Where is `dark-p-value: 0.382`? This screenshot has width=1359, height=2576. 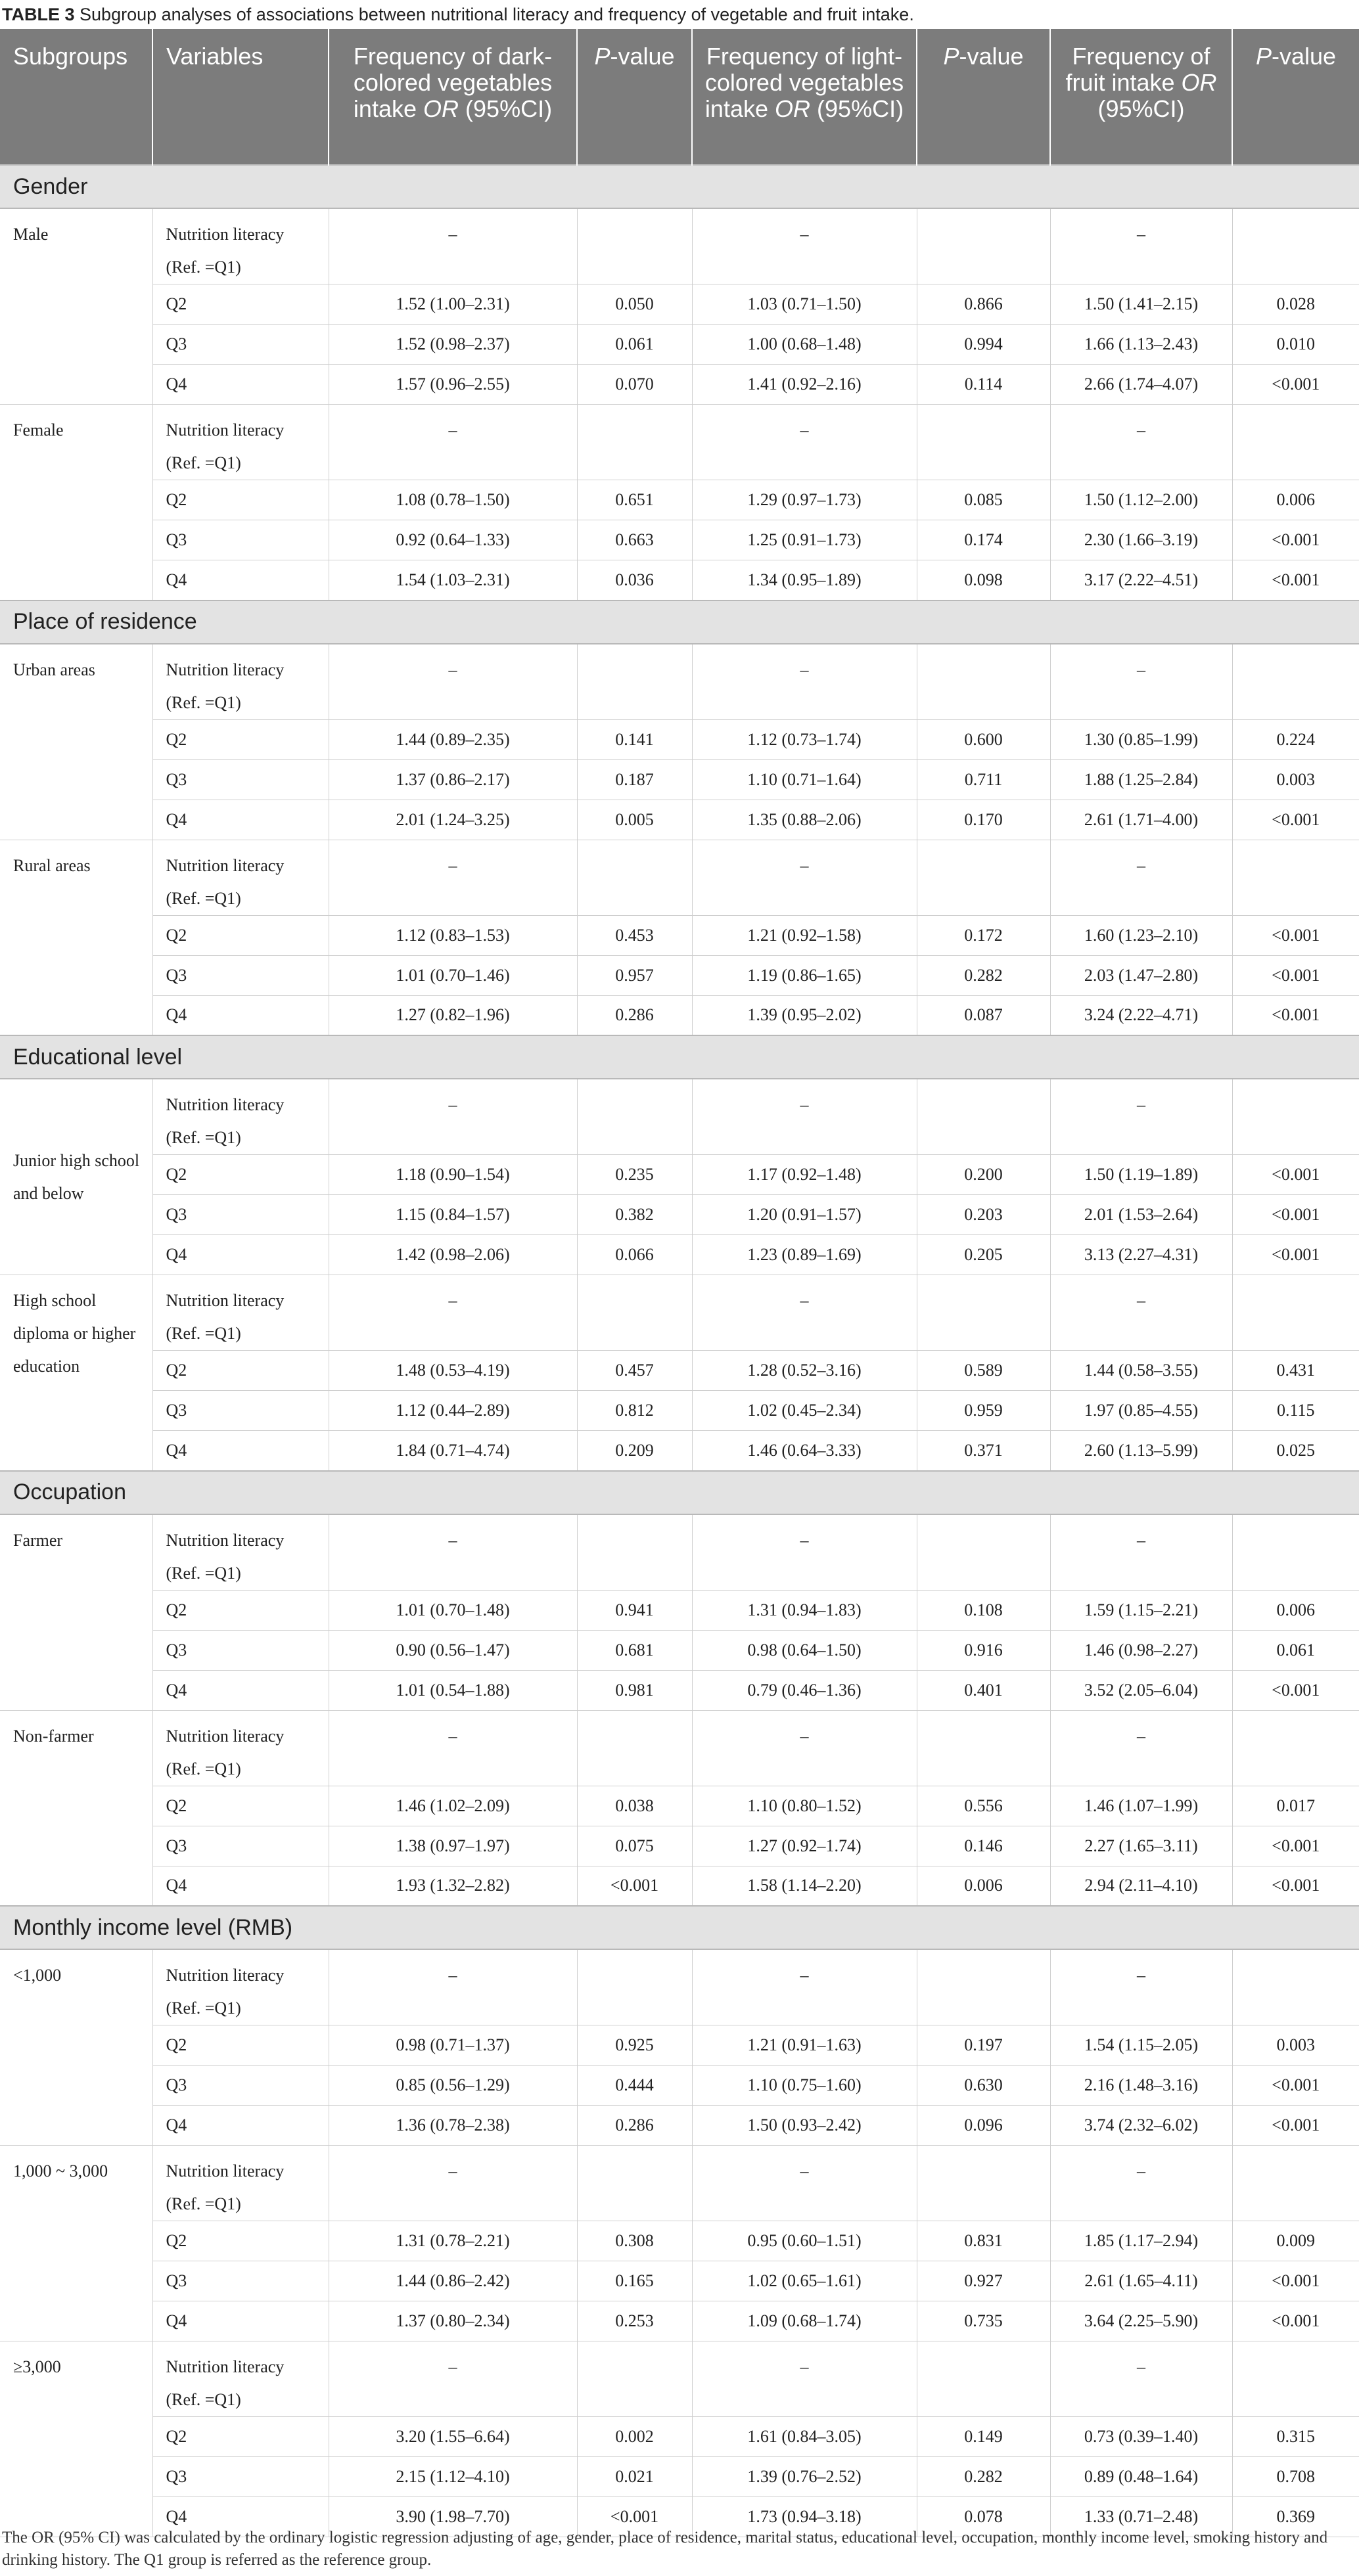 dark-p-value: 0.382 is located at coordinates (635, 1214).